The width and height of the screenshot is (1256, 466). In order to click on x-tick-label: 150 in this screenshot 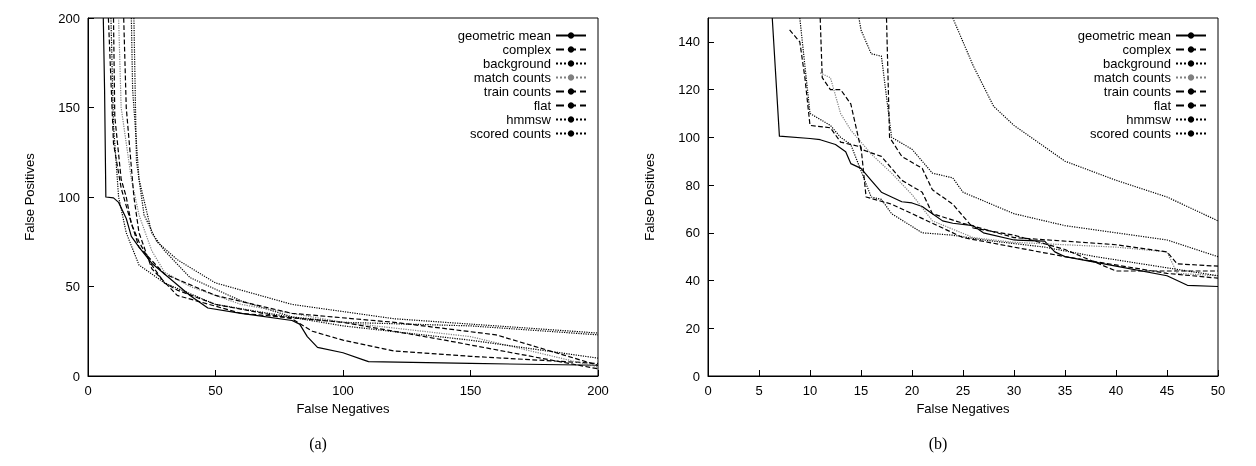, I will do `click(470, 390)`.